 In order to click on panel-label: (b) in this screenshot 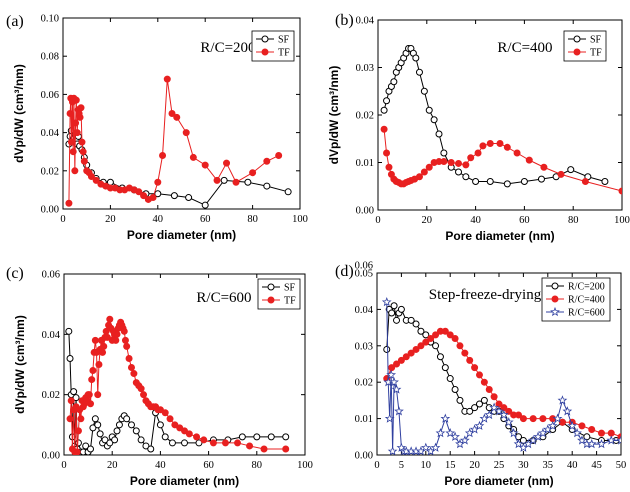, I will do `click(344, 20)`.